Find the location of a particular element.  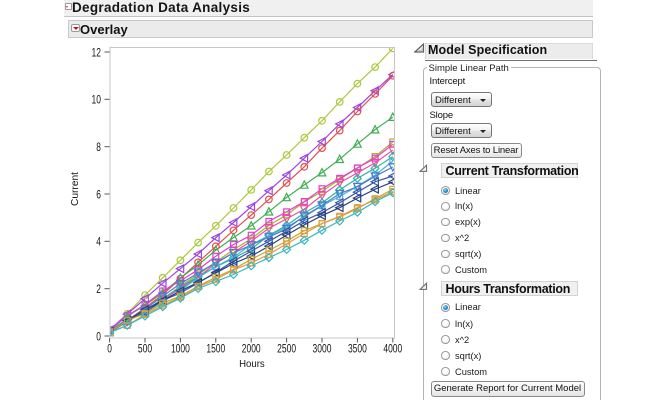

svg-text: 4 is located at coordinates (98, 242).